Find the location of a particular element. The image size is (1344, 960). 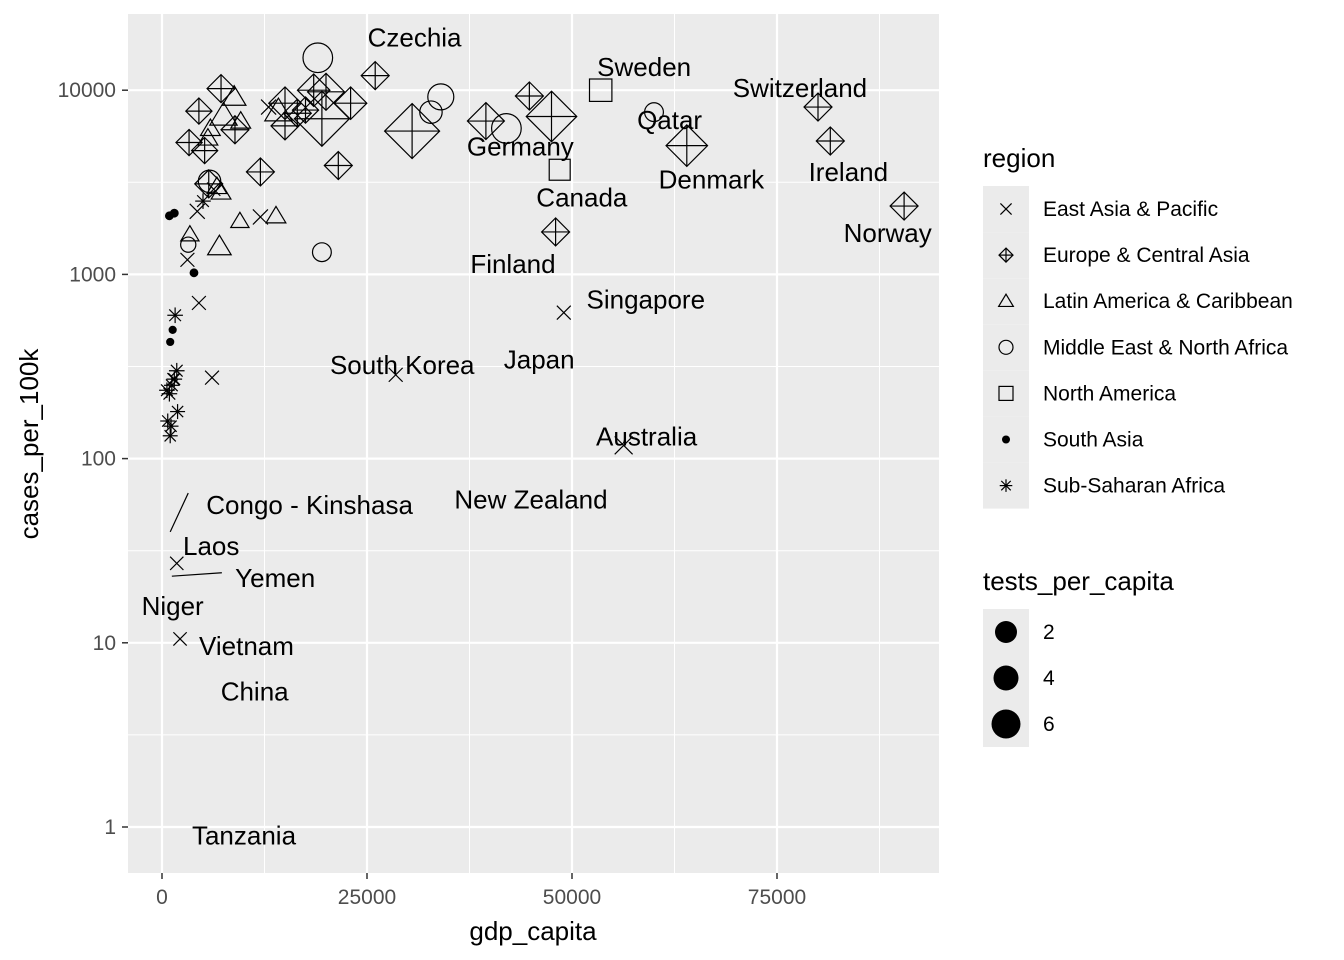

point-label: Australia is located at coordinates (647, 436).